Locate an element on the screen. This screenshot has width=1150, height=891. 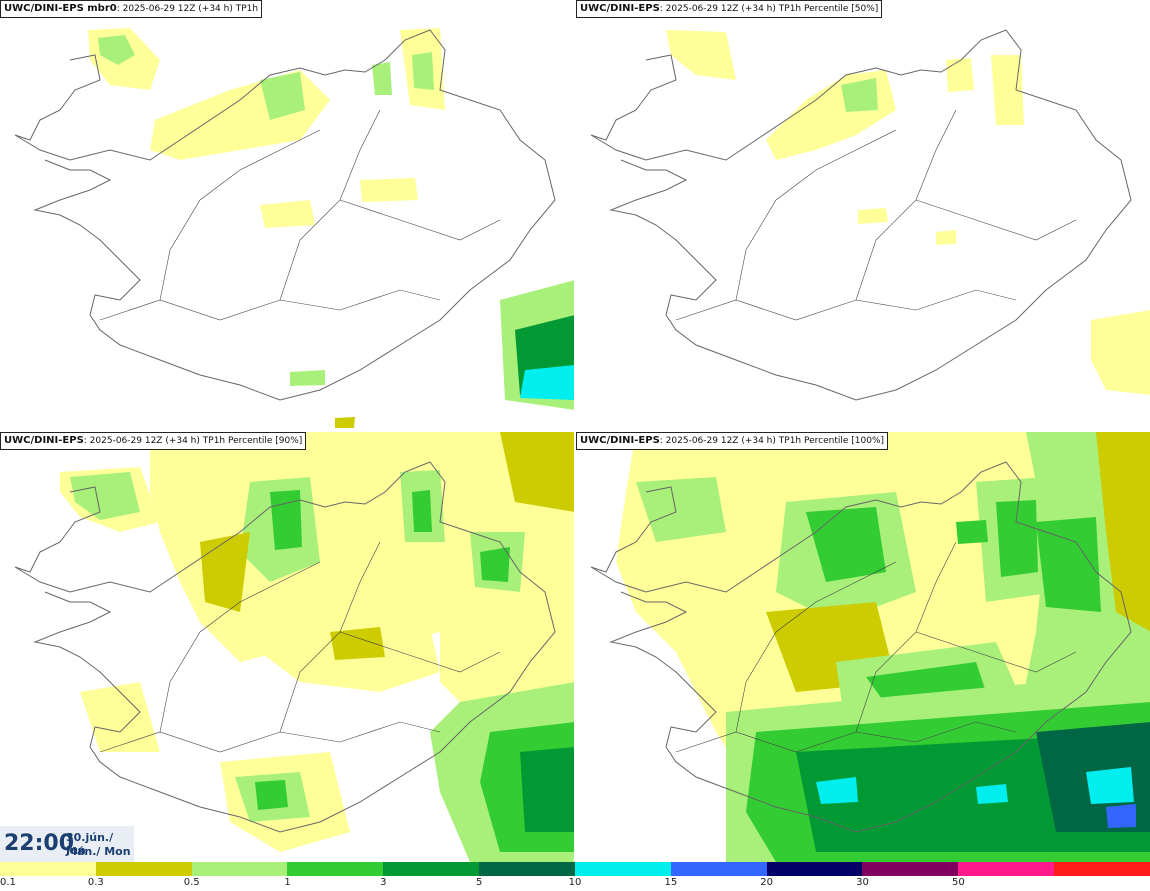
valid-date-line2: Mán./ Mon is located at coordinates (98, 851).